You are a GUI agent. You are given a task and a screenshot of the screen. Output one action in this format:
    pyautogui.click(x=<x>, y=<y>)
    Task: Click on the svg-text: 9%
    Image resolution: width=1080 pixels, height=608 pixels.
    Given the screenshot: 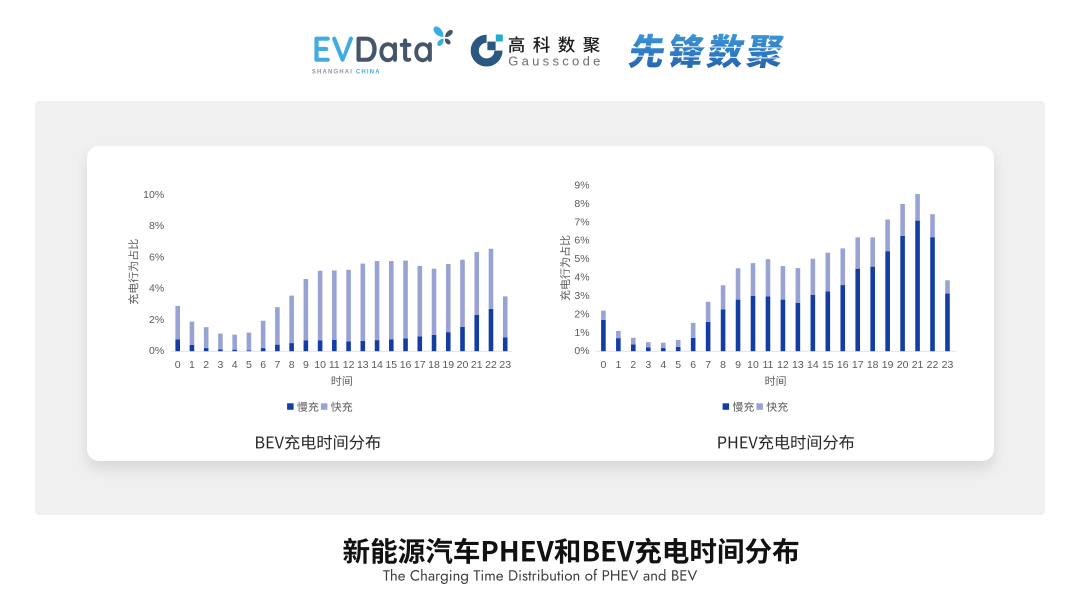 What is the action you would take?
    pyautogui.click(x=581, y=185)
    